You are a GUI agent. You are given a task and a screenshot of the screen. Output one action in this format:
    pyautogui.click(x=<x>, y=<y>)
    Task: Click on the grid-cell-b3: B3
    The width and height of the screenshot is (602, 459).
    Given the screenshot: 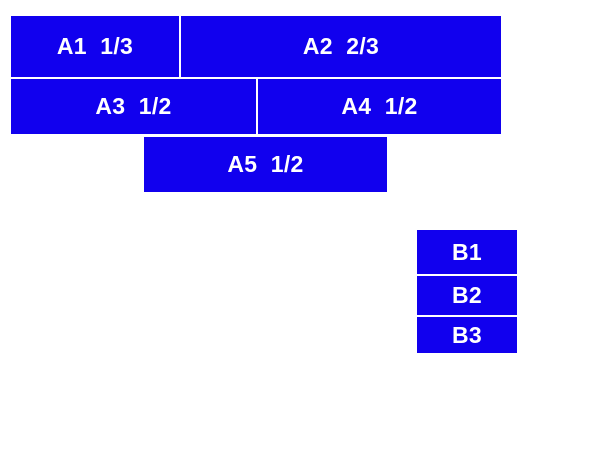 What is the action you would take?
    pyautogui.click(x=467, y=335)
    